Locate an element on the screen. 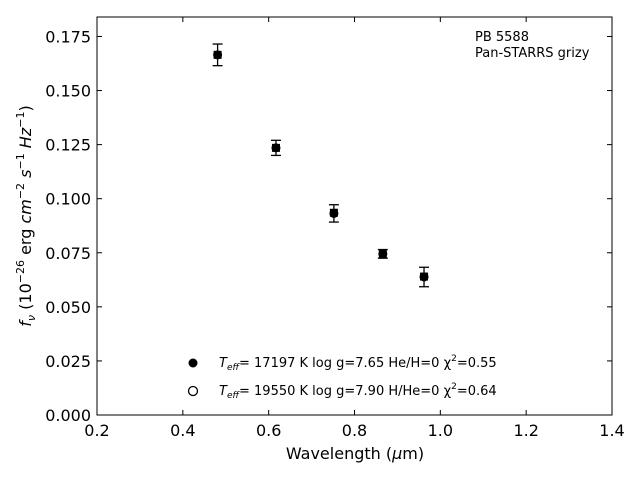 This screenshot has width=640, height=480. x-axis-title: Wavelength (μm) is located at coordinates (355, 453).